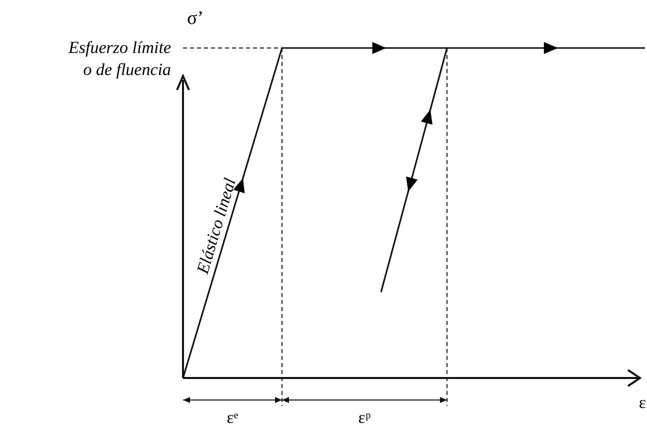  Describe the element at coordinates (642, 402) in the screenshot. I see `x-axis-title: ε` at that location.